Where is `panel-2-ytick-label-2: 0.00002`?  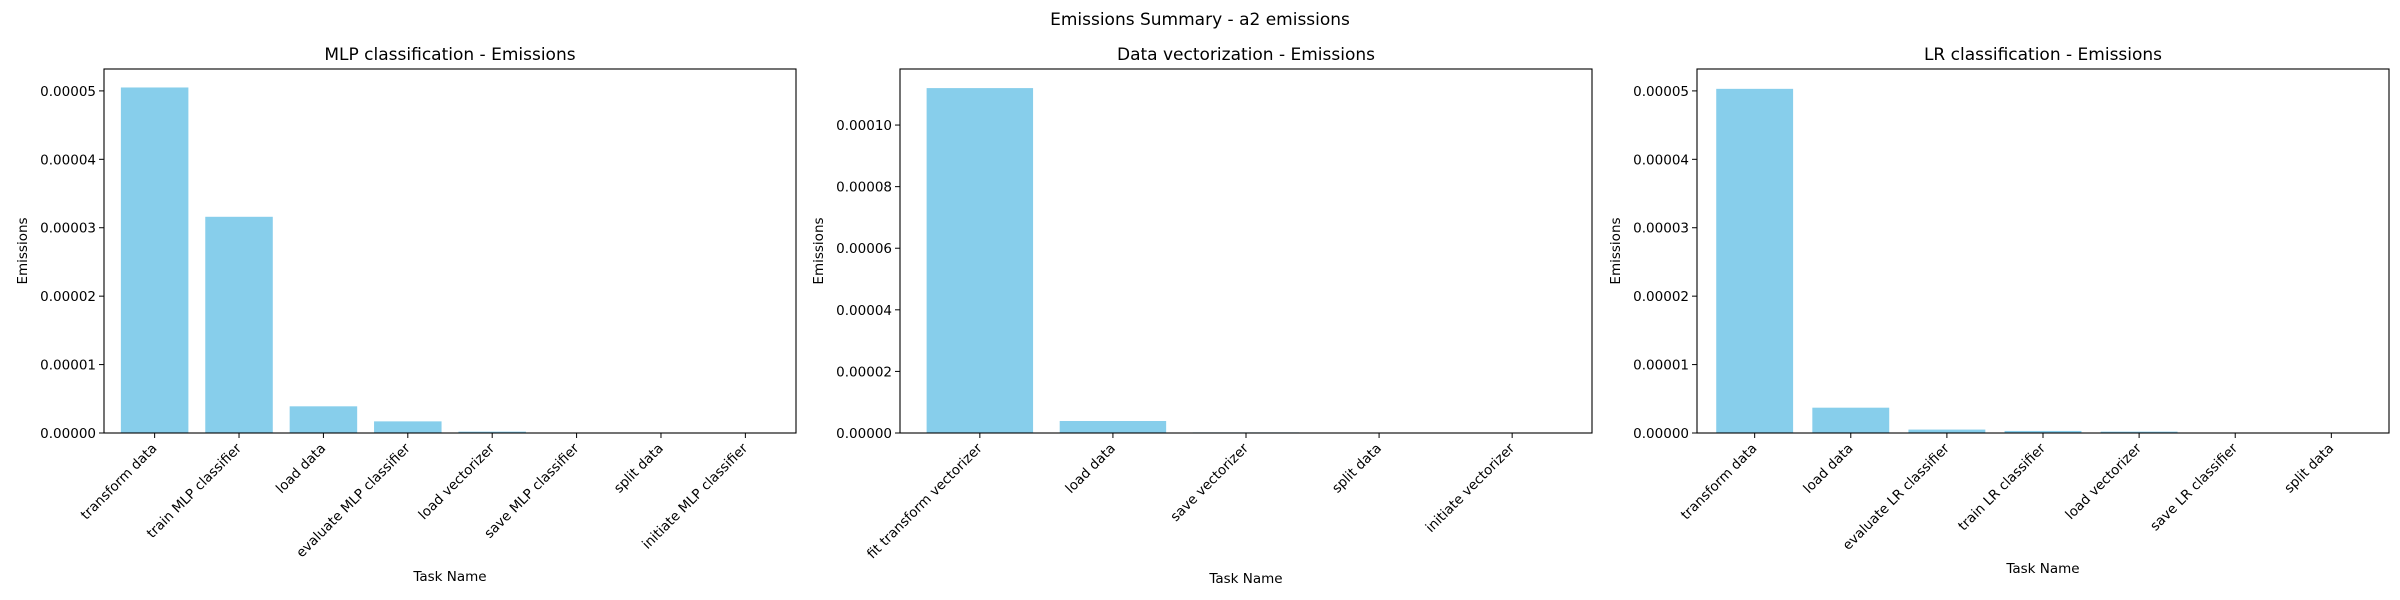
panel-2-ytick-label-2: 0.00002 is located at coordinates (864, 372).